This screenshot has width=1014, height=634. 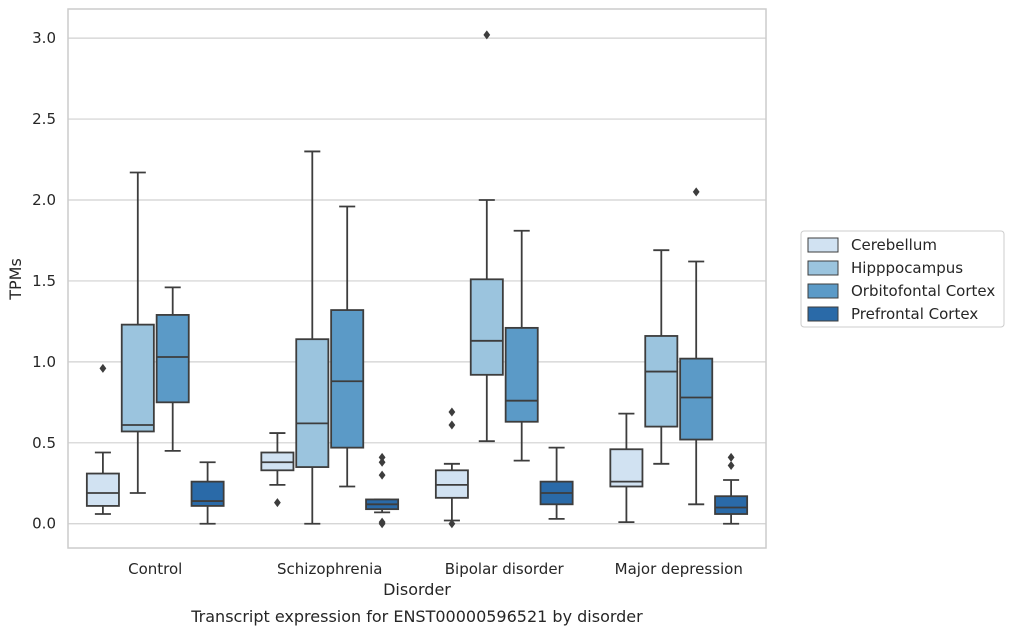 What do you see at coordinates (907, 268) in the screenshot?
I see `legend-entry-label: Hipppocampus` at bounding box center [907, 268].